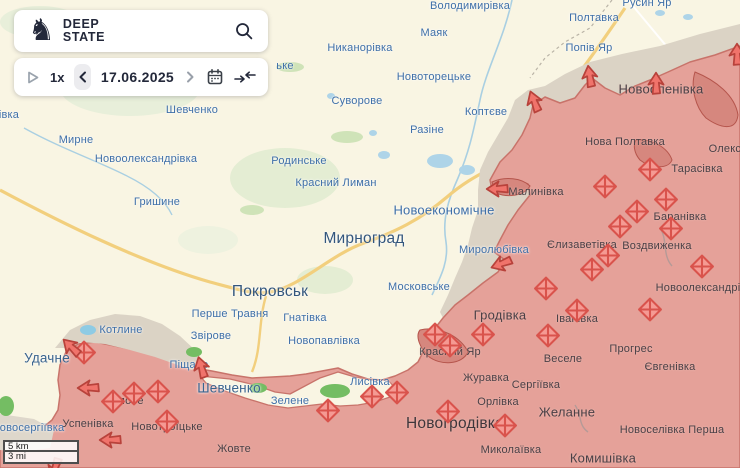  I want to click on brand-line2: STATE, so click(84, 37).